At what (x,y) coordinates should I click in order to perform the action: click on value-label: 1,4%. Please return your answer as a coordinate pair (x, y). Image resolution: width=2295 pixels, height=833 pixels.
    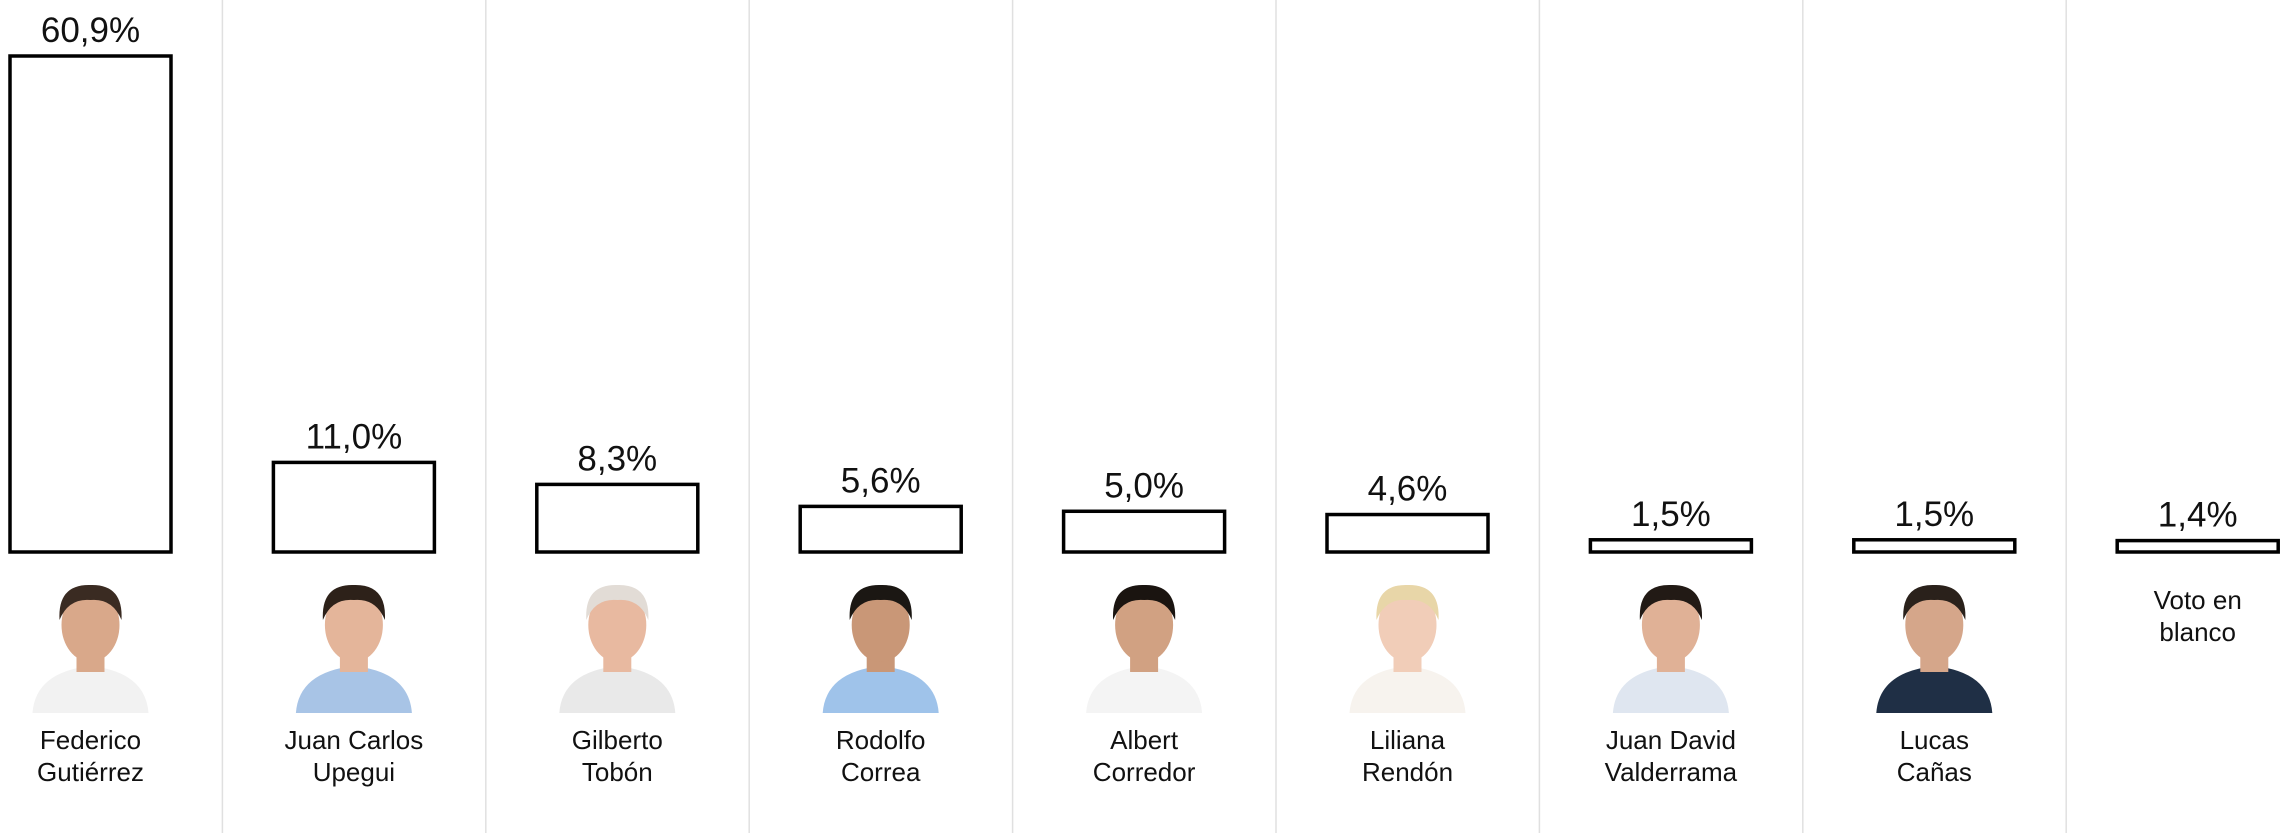
    Looking at the image, I should click on (2198, 515).